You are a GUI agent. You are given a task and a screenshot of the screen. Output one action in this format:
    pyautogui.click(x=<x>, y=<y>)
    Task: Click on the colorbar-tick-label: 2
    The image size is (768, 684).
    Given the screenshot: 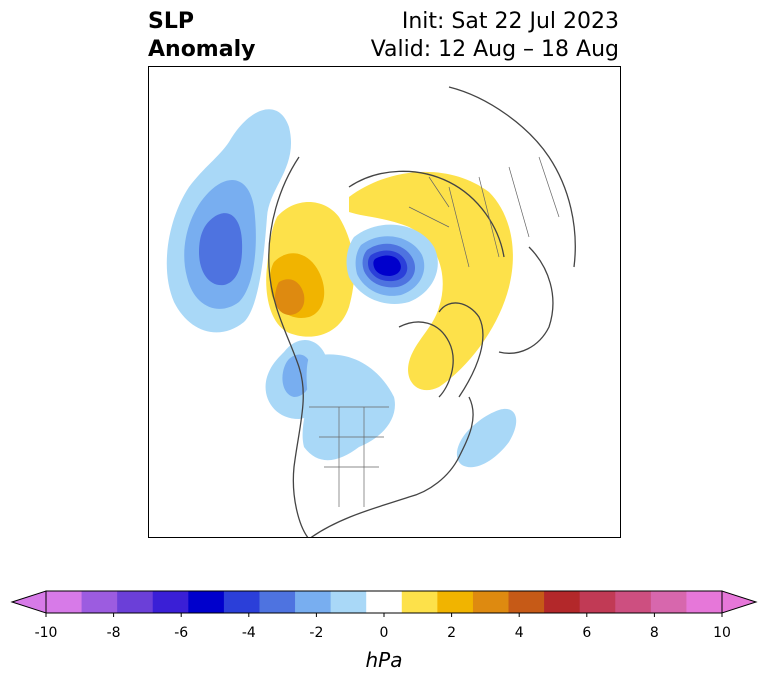 What is the action you would take?
    pyautogui.click(x=452, y=633)
    